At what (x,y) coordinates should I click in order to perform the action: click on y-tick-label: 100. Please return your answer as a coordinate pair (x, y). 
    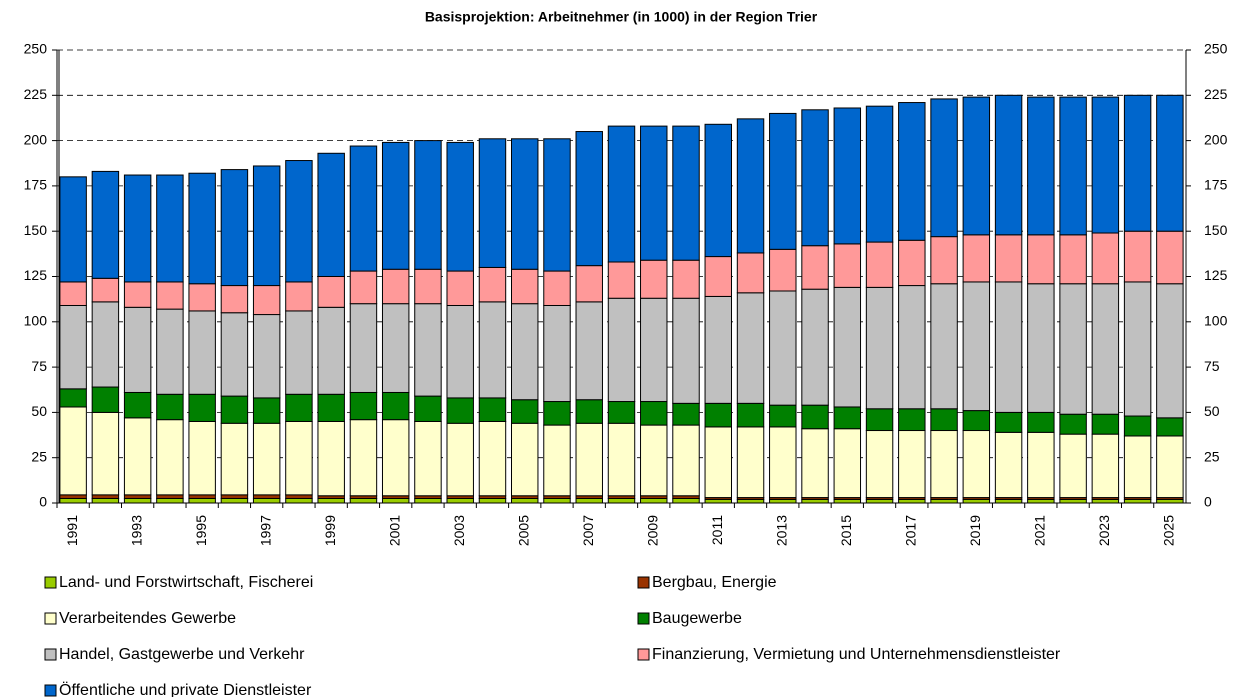
    Looking at the image, I should click on (36, 321).